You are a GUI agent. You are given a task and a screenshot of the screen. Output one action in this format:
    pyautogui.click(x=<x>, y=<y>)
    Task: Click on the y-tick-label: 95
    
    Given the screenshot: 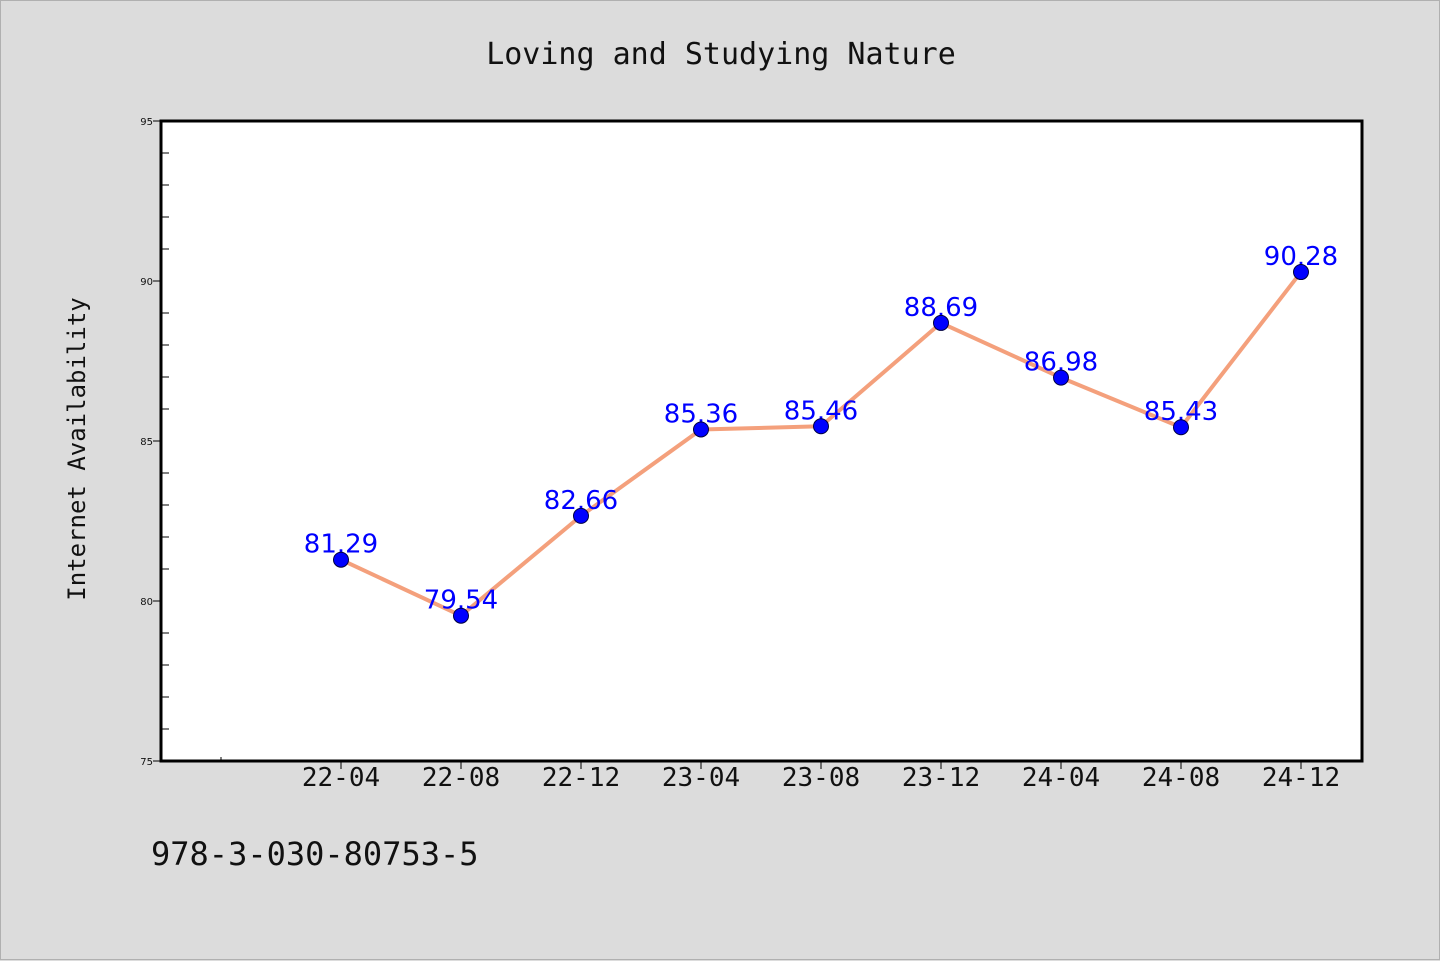 What is the action you would take?
    pyautogui.click(x=146, y=122)
    